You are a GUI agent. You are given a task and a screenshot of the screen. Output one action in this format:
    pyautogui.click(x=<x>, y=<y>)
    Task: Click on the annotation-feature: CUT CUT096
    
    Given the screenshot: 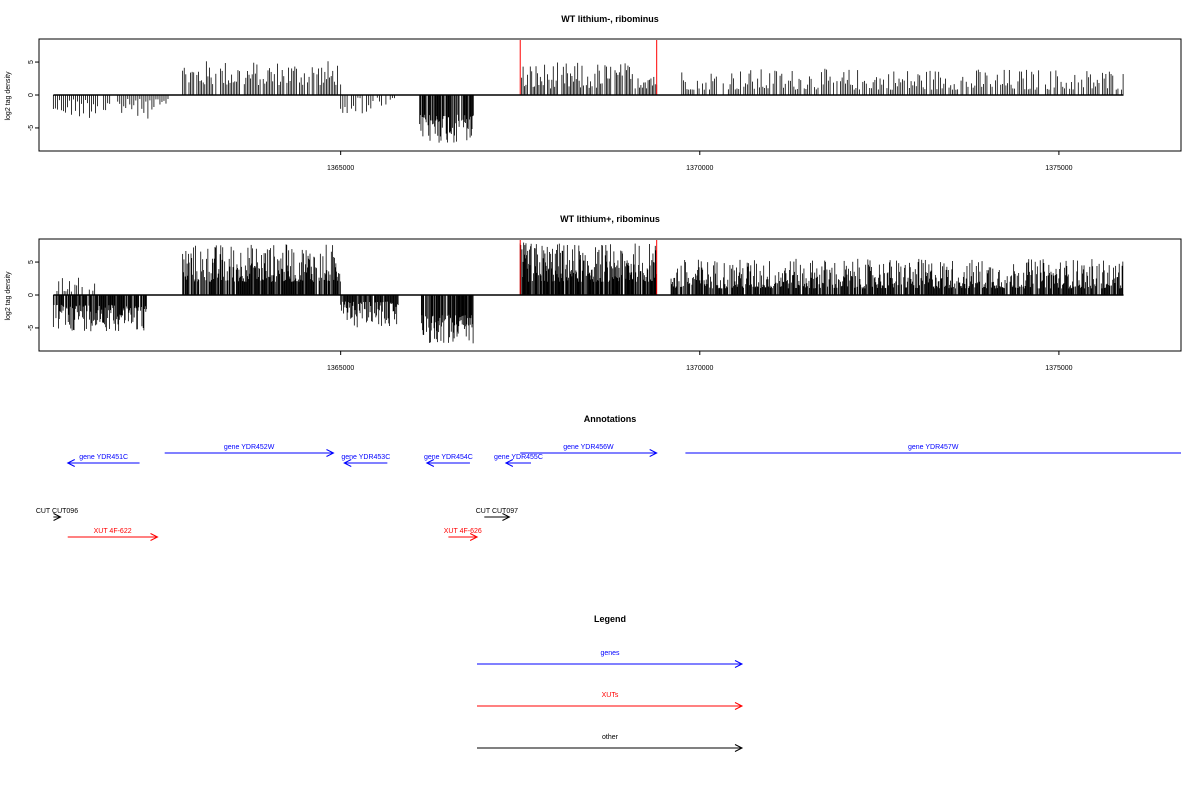 What is the action you would take?
    pyautogui.click(x=57, y=514)
    